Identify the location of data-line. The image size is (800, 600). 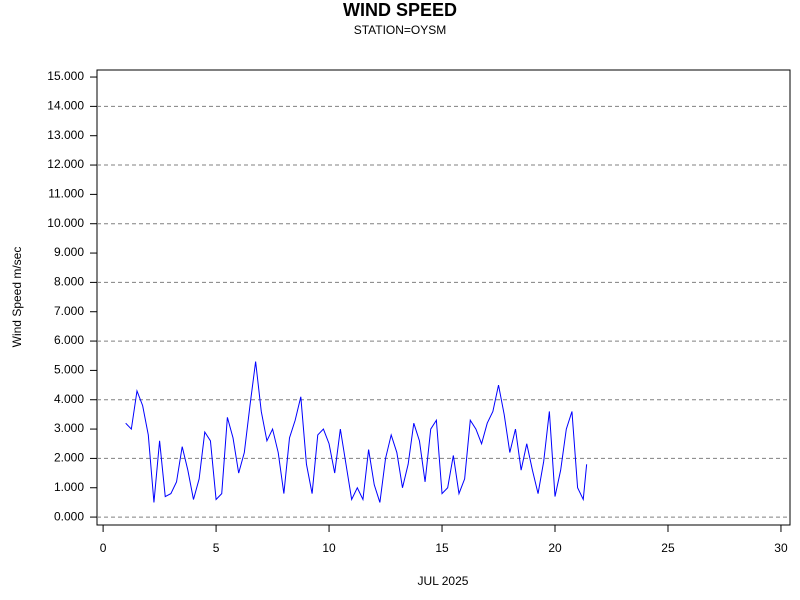
(356, 432).